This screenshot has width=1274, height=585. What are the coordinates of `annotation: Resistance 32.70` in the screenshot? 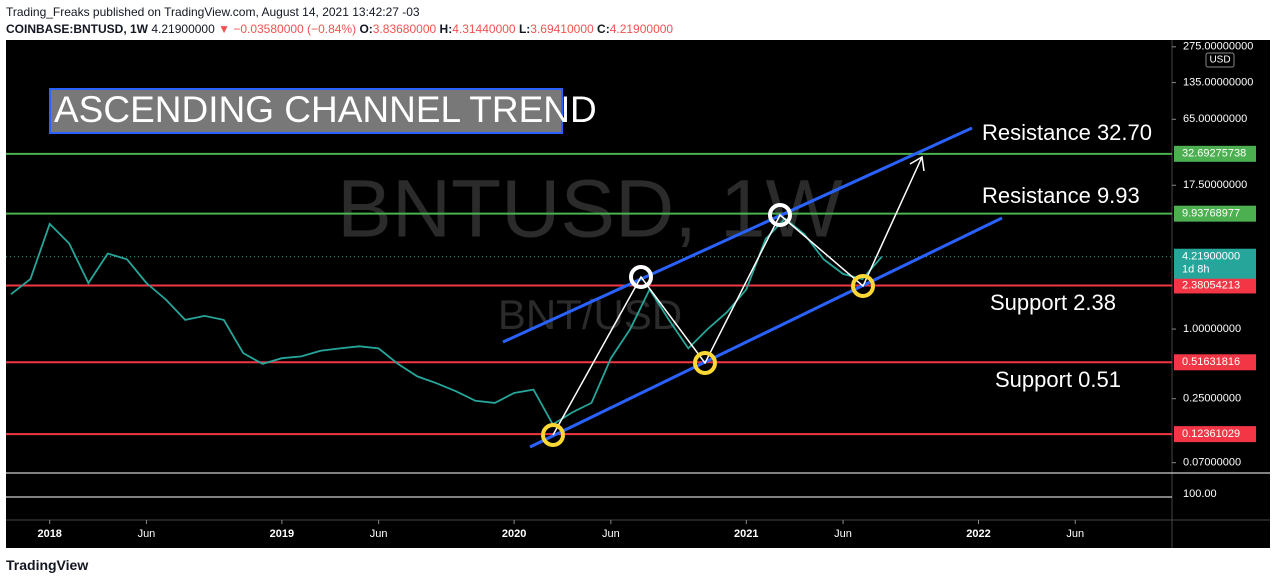 It's located at (1067, 132).